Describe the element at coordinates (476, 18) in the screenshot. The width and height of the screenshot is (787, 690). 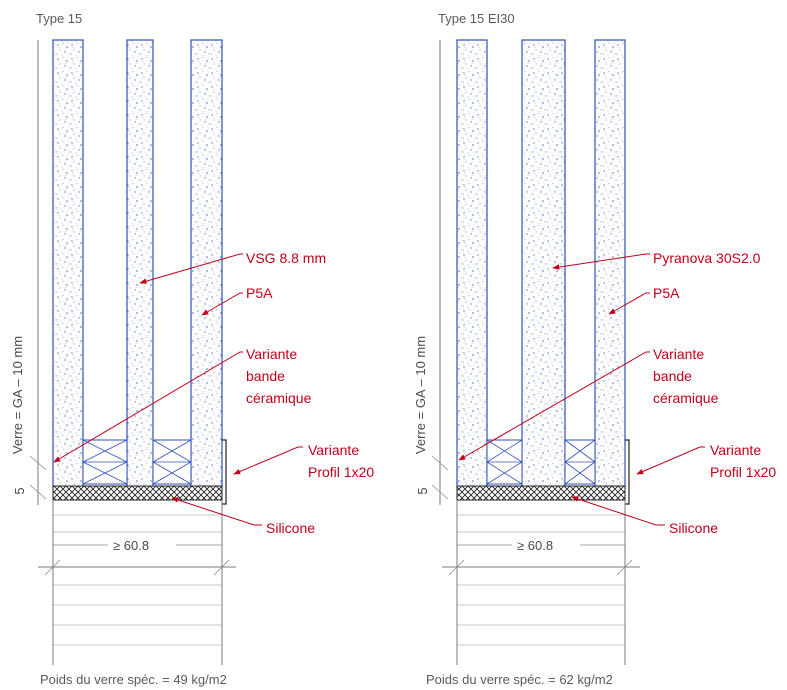
I see `detail-title: Type 15 EI30` at that location.